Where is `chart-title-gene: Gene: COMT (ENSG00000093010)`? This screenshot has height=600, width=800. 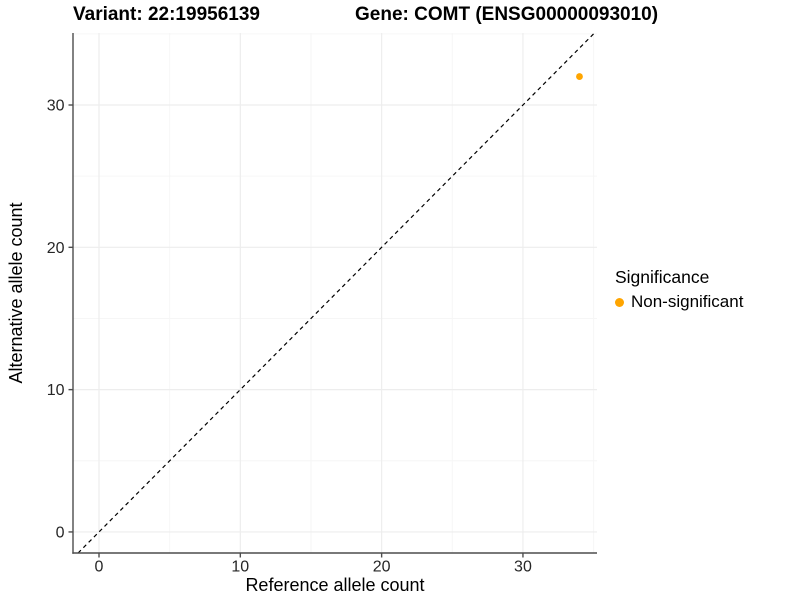 chart-title-gene: Gene: COMT (ENSG00000093010) is located at coordinates (507, 14).